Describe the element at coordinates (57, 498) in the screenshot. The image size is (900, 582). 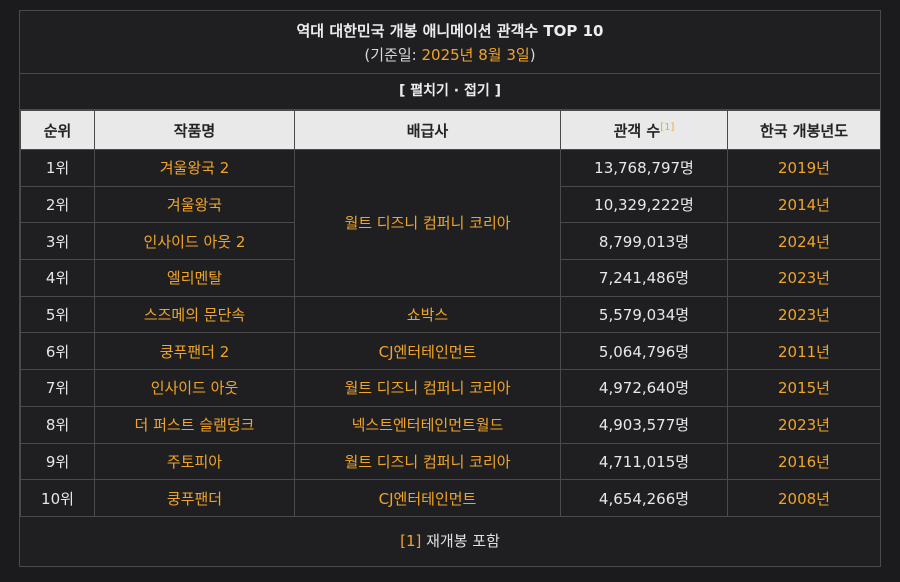
I see `rank-cell: 10위` at that location.